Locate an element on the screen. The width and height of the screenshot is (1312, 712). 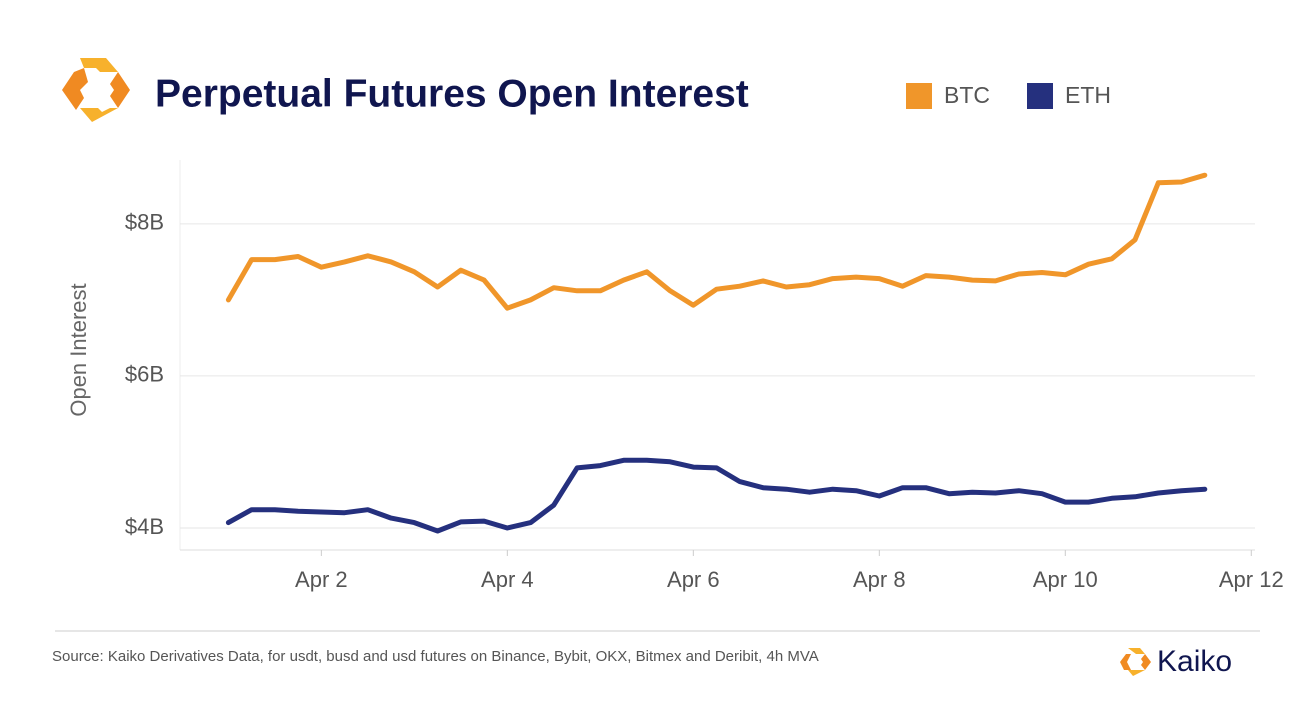
x-tick-label: Apr 4 is located at coordinates (507, 579).